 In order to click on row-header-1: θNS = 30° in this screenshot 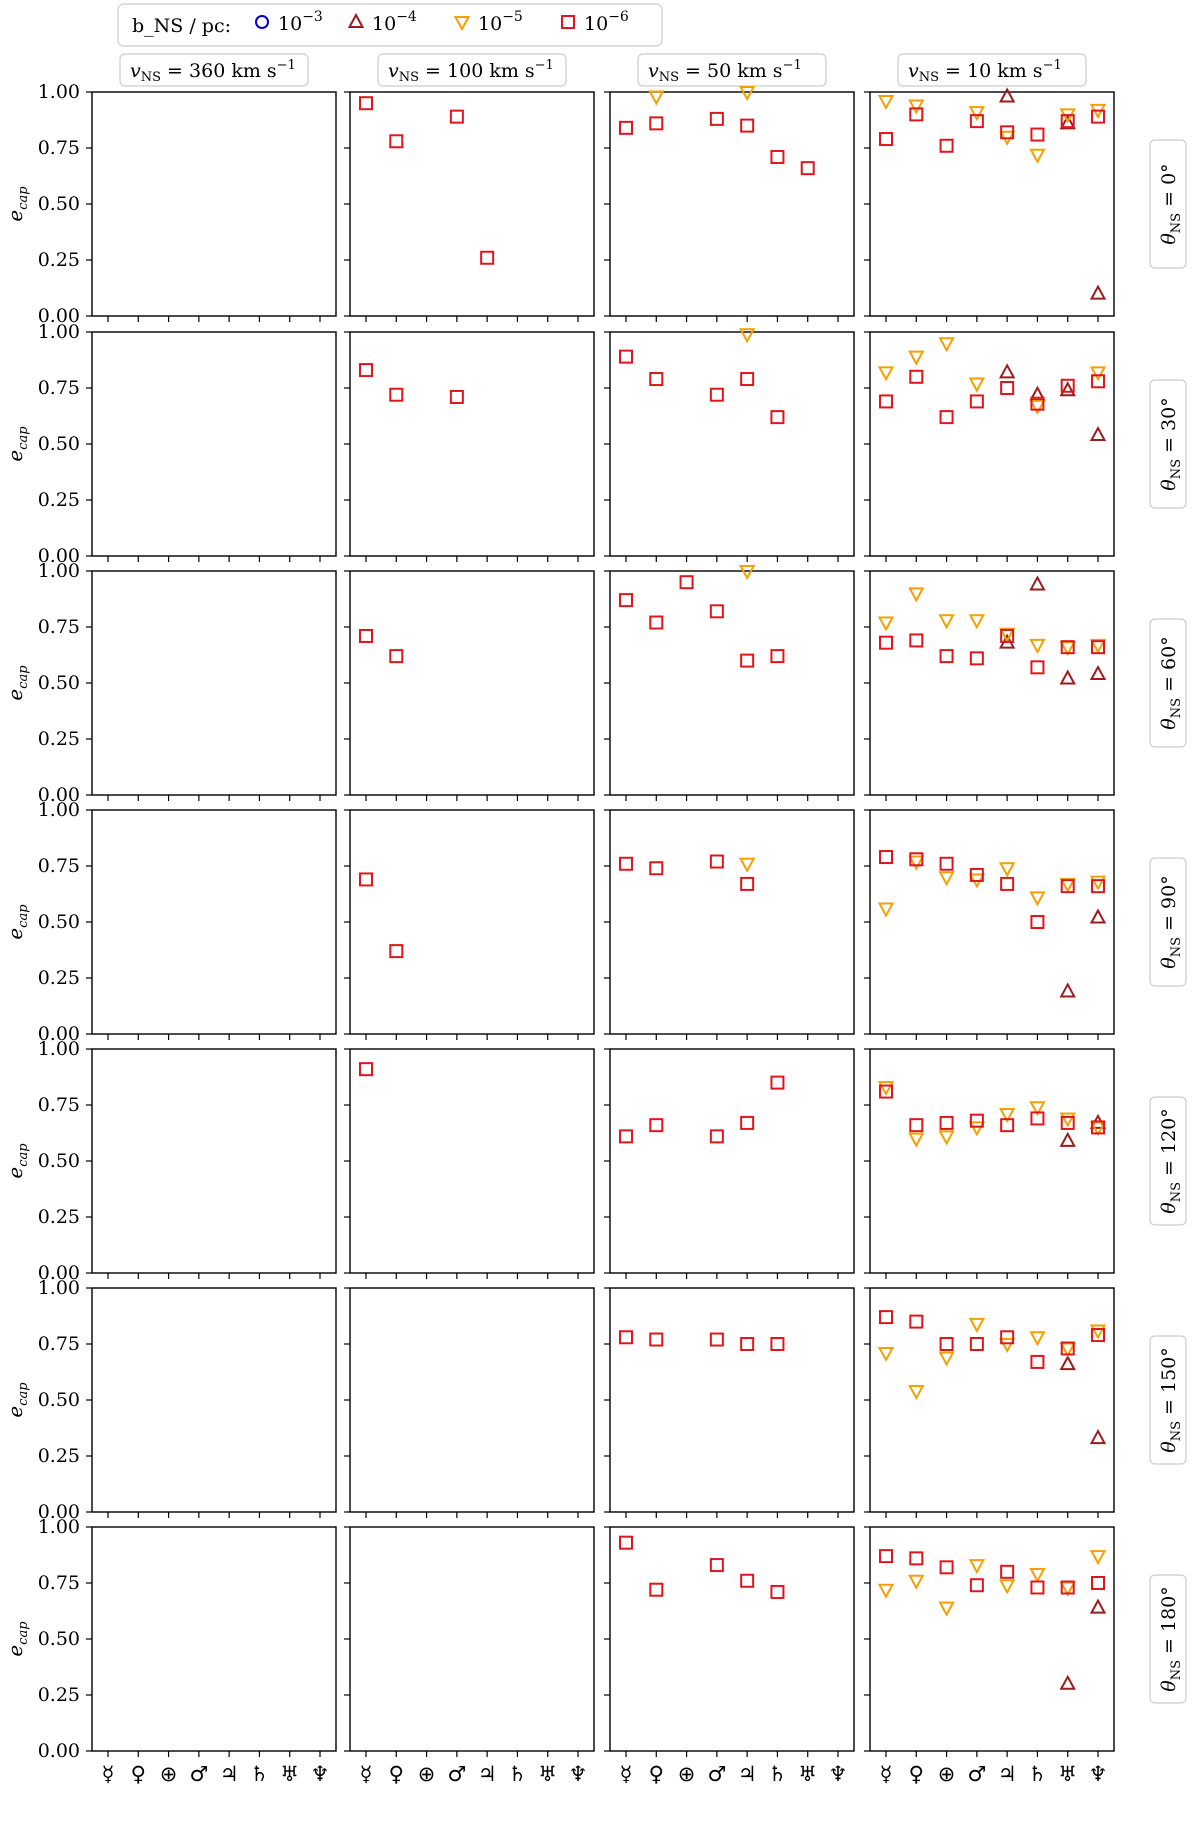, I will do `click(1171, 443)`.